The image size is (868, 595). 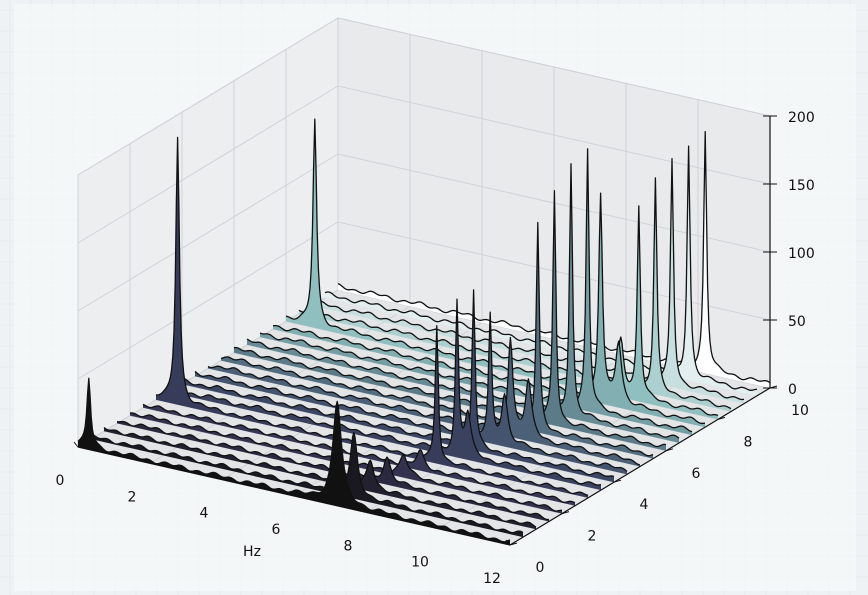 I want to click on y-axis-line, so click(x=640, y=466).